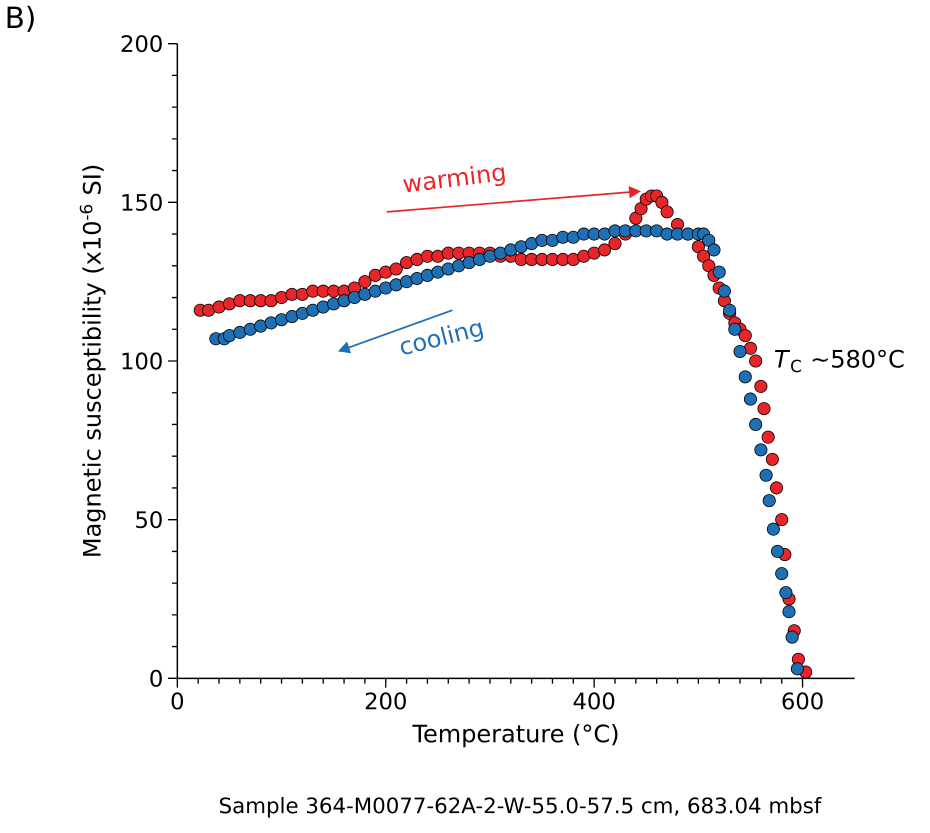 The image size is (930, 833). Describe the element at coordinates (839, 361) in the screenshot. I see `annotation: T$_{C}$ ~580°C` at that location.